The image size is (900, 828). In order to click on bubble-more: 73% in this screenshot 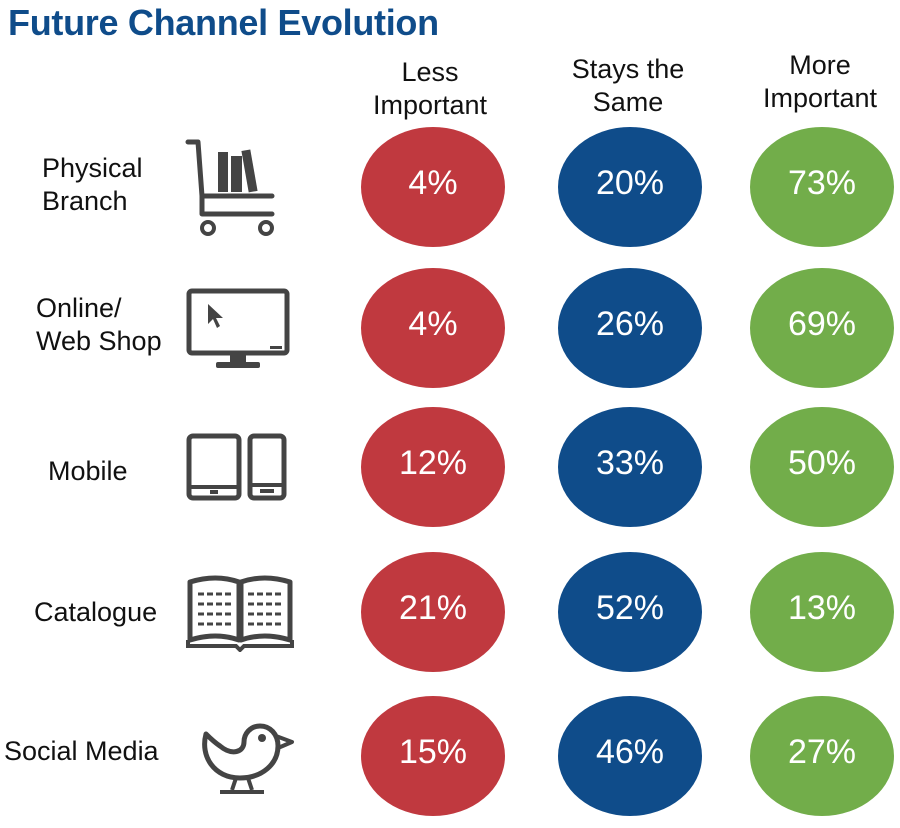, I will do `click(822, 187)`.